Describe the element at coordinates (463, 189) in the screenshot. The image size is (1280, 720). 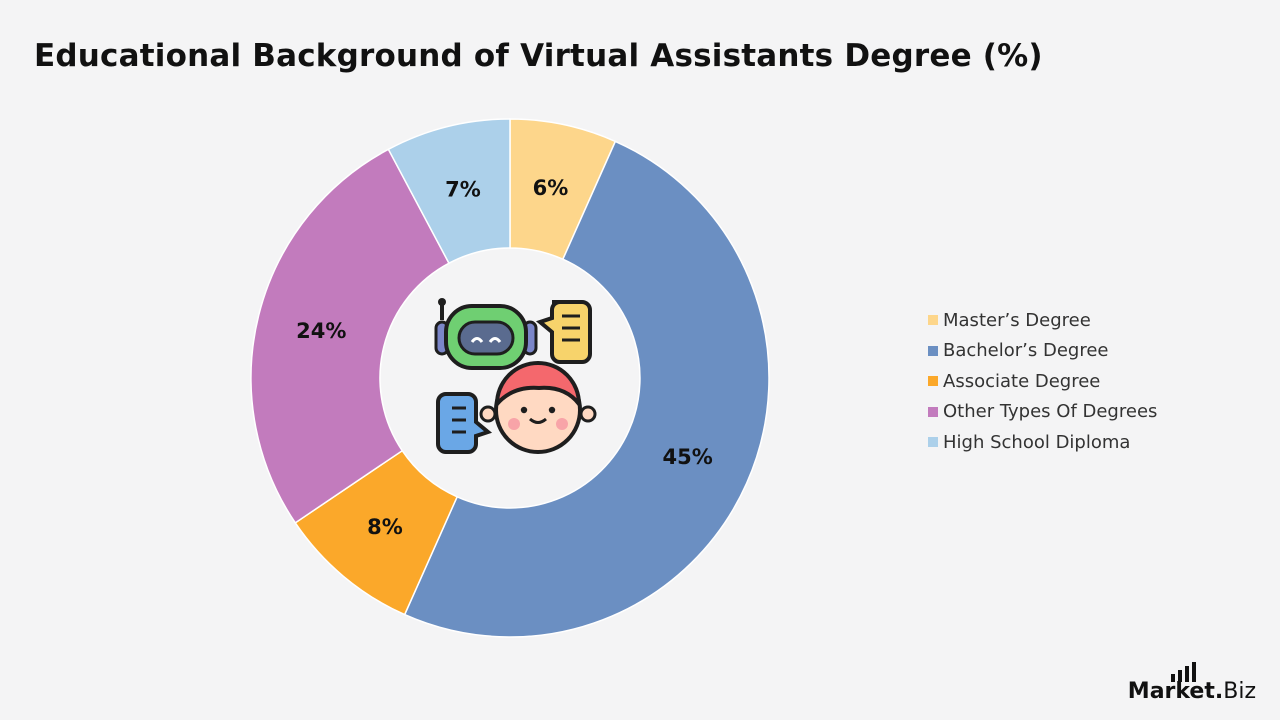
I see `slice-label: 7%` at that location.